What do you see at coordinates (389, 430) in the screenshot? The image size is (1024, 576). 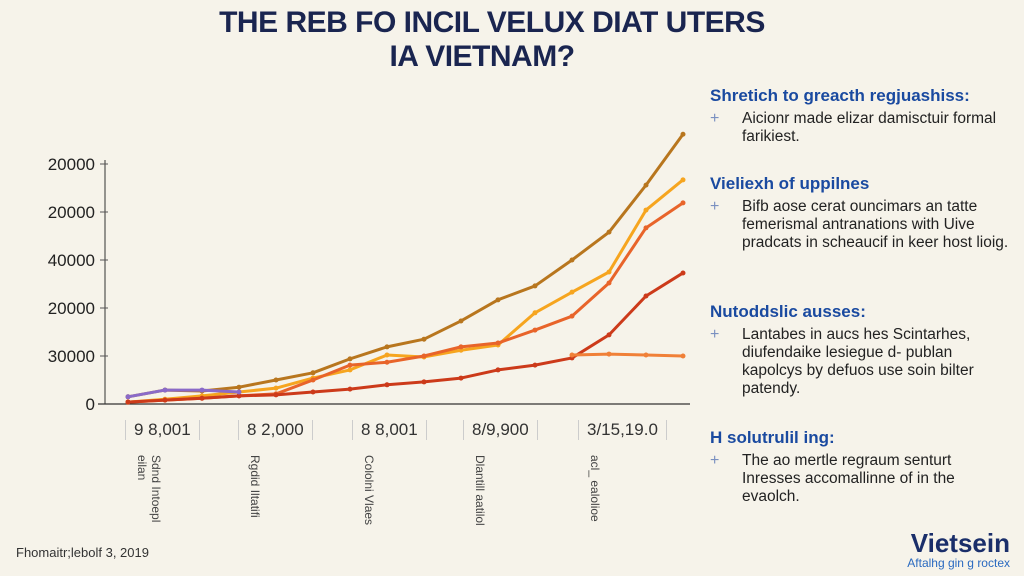 I see `x-tick-label: 8 8,001` at bounding box center [389, 430].